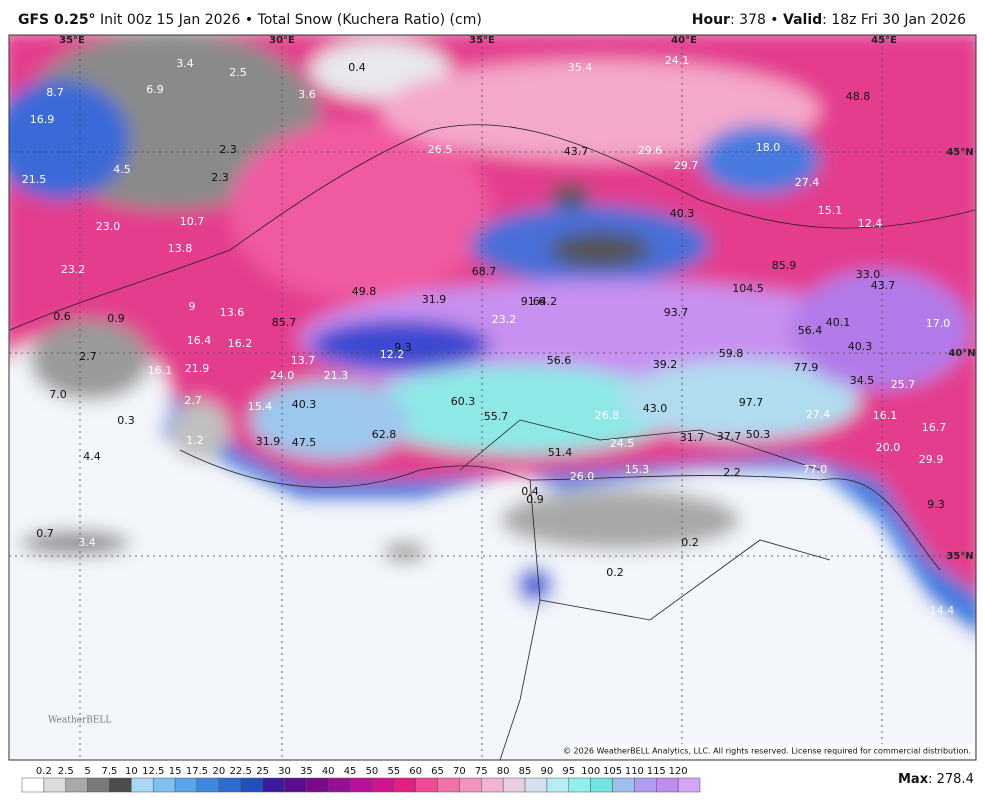  I want to click on snow-total-label: 16.7, so click(934, 427).